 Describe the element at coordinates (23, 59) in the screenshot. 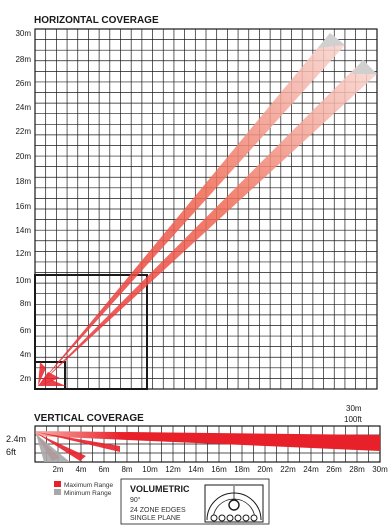

I see `y-tick-label: 28m` at that location.